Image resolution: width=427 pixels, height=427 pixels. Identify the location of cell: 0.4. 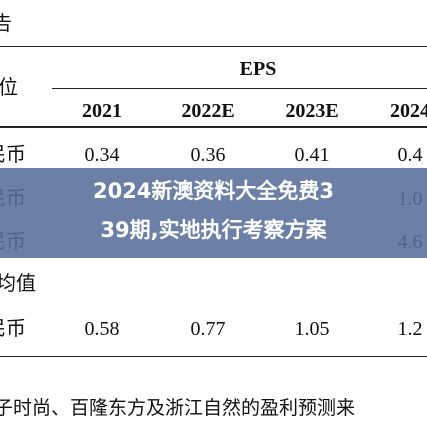
(410, 155).